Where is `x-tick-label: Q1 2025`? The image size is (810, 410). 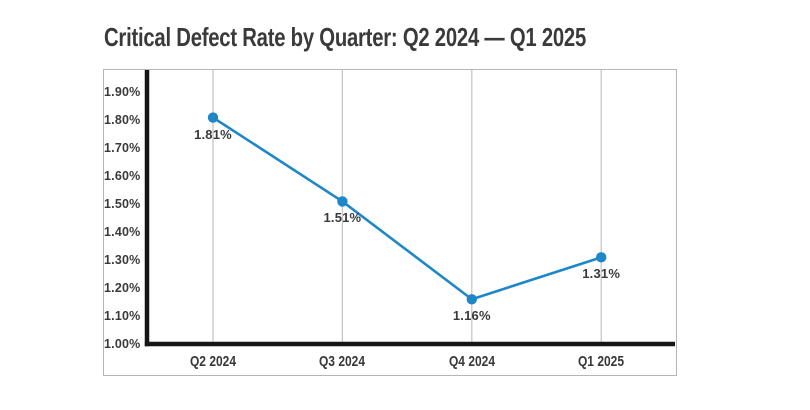 x-tick-label: Q1 2025 is located at coordinates (601, 361).